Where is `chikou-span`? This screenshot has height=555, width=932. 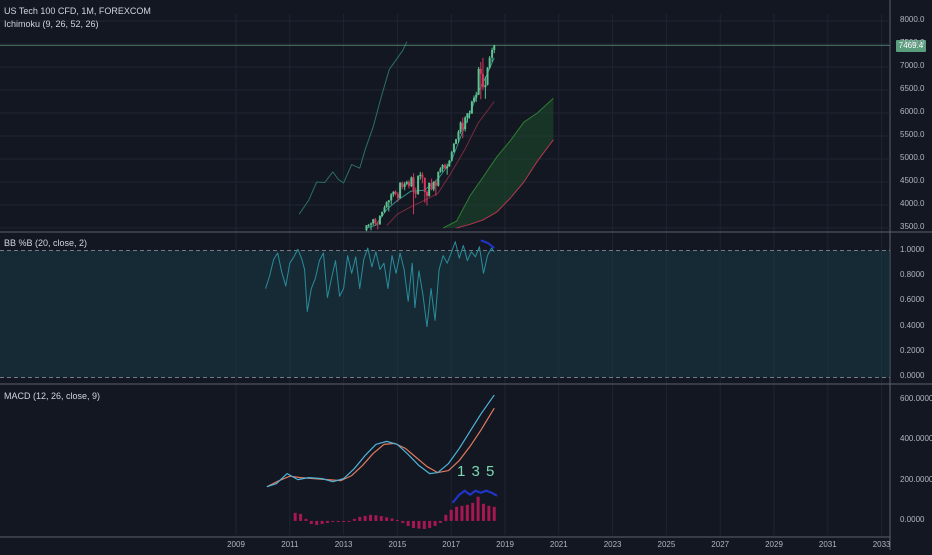
chikou-span is located at coordinates (353, 128).